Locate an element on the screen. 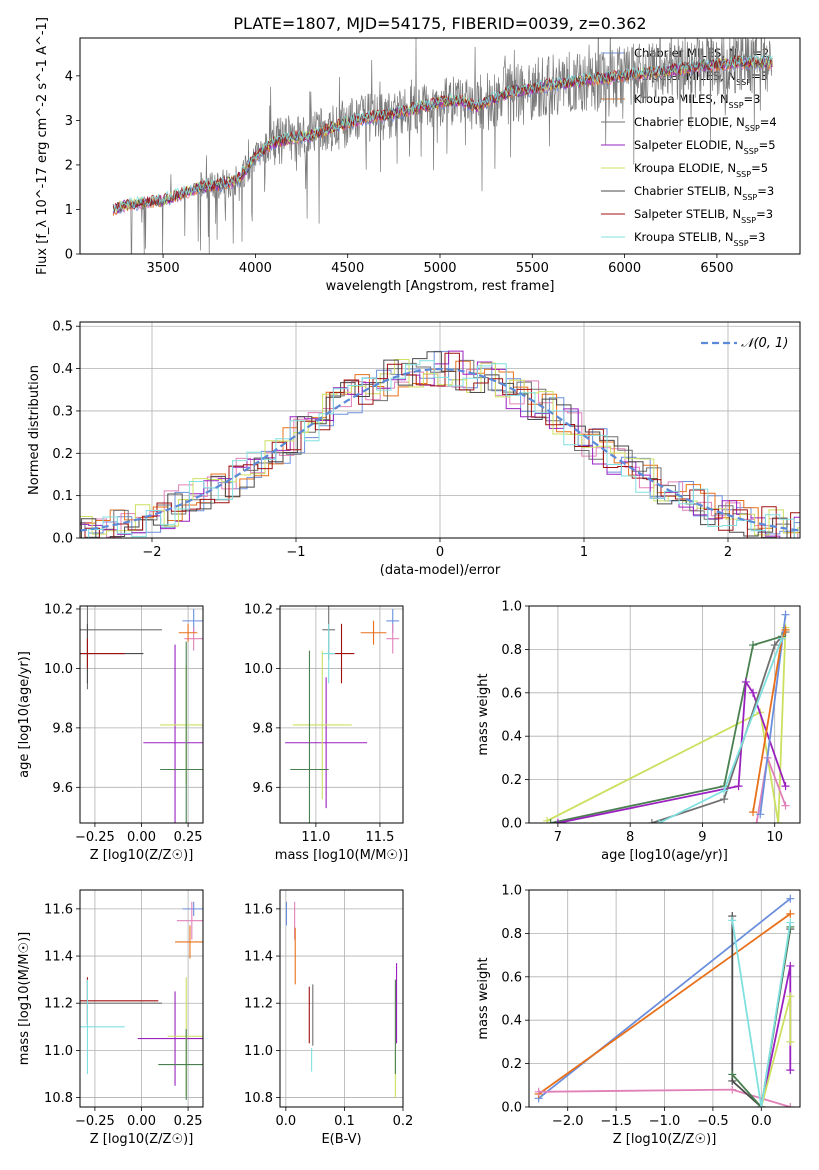  x-axis-label: wavelength [Angstrom, rest frame] is located at coordinates (440, 286).